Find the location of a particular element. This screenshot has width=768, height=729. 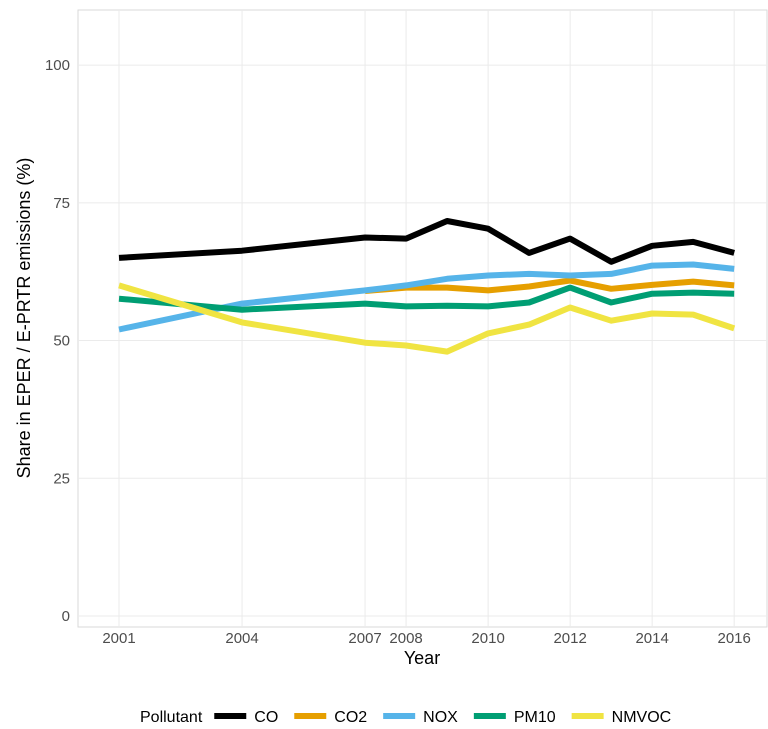

y-tick-label: 75 is located at coordinates (61, 203).